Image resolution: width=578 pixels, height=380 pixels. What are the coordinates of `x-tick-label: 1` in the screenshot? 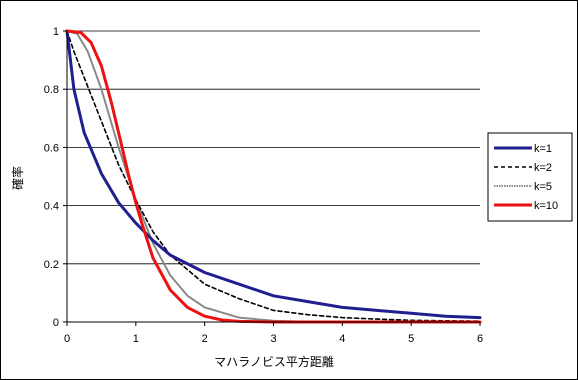 It's located at (136, 339).